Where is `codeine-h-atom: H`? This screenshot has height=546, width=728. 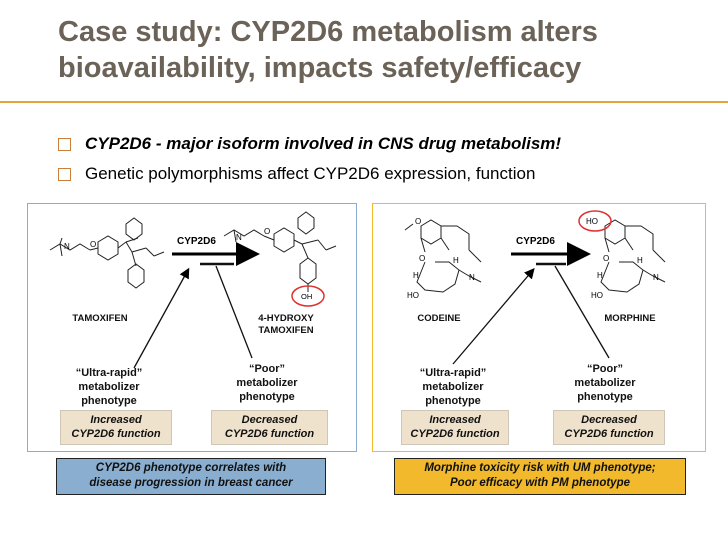
codeine-h-atom: H is located at coordinates (456, 260).